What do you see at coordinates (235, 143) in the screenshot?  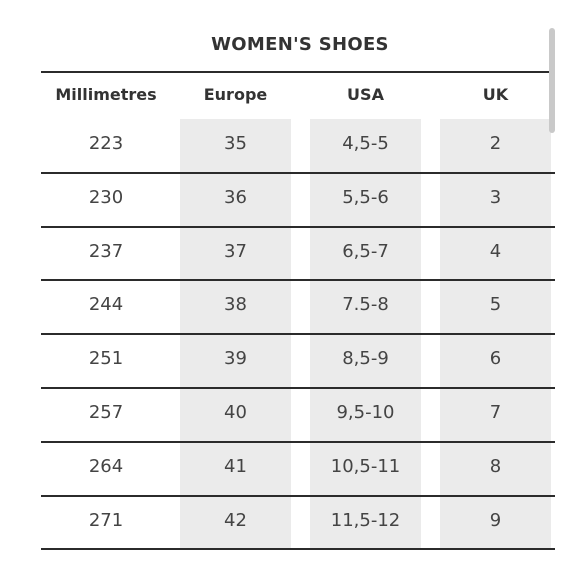 I see `cell-europe: 35` at bounding box center [235, 143].